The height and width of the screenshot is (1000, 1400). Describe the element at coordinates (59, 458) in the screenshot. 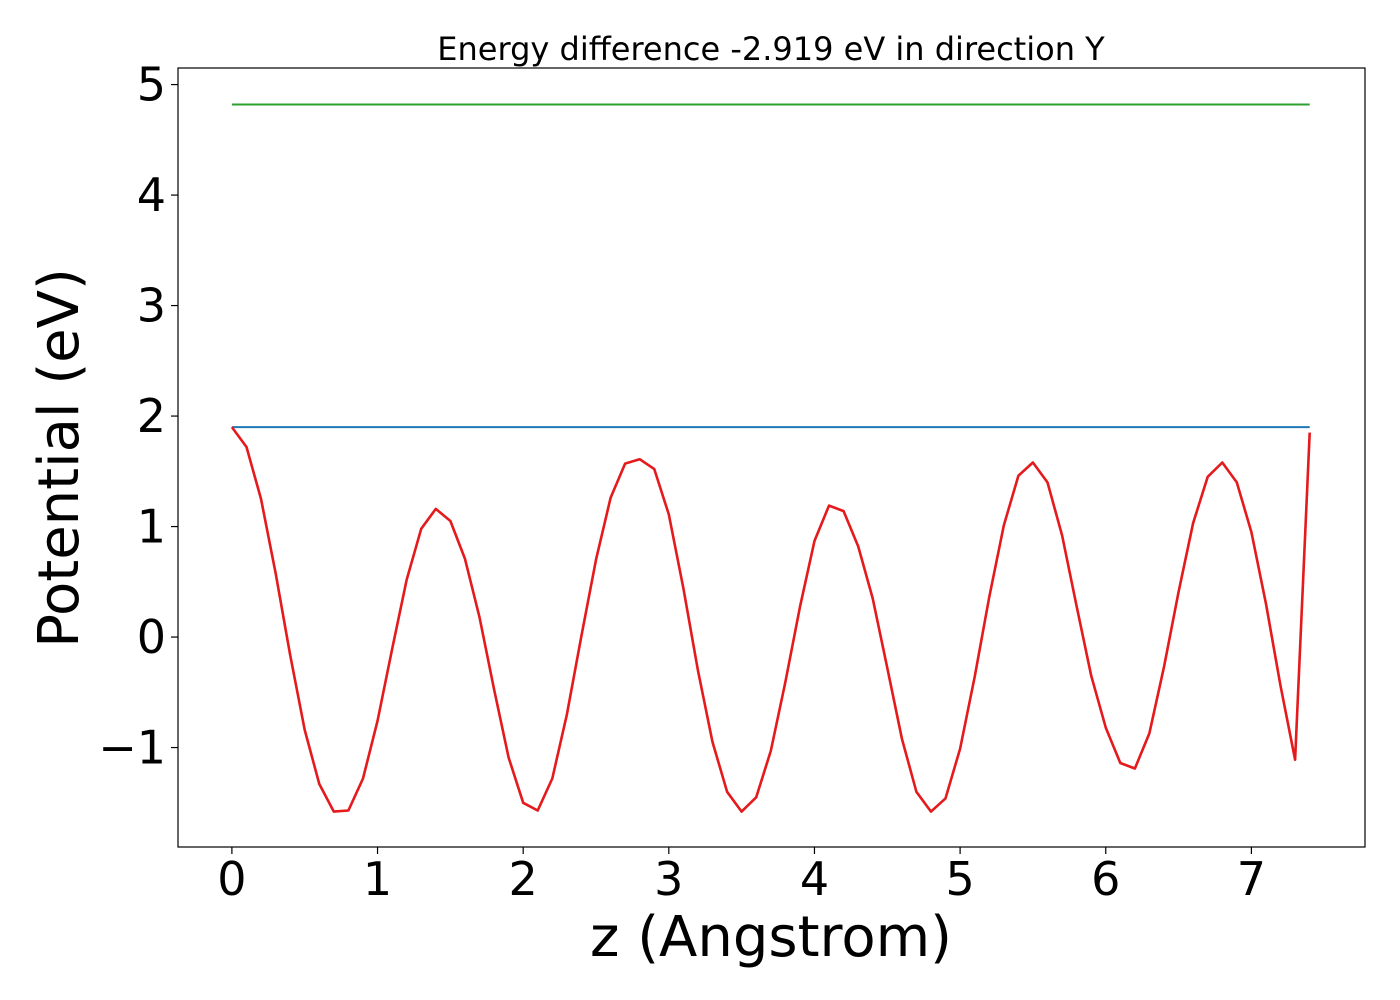

I see `y-axis-label: Potential (eV)` at that location.